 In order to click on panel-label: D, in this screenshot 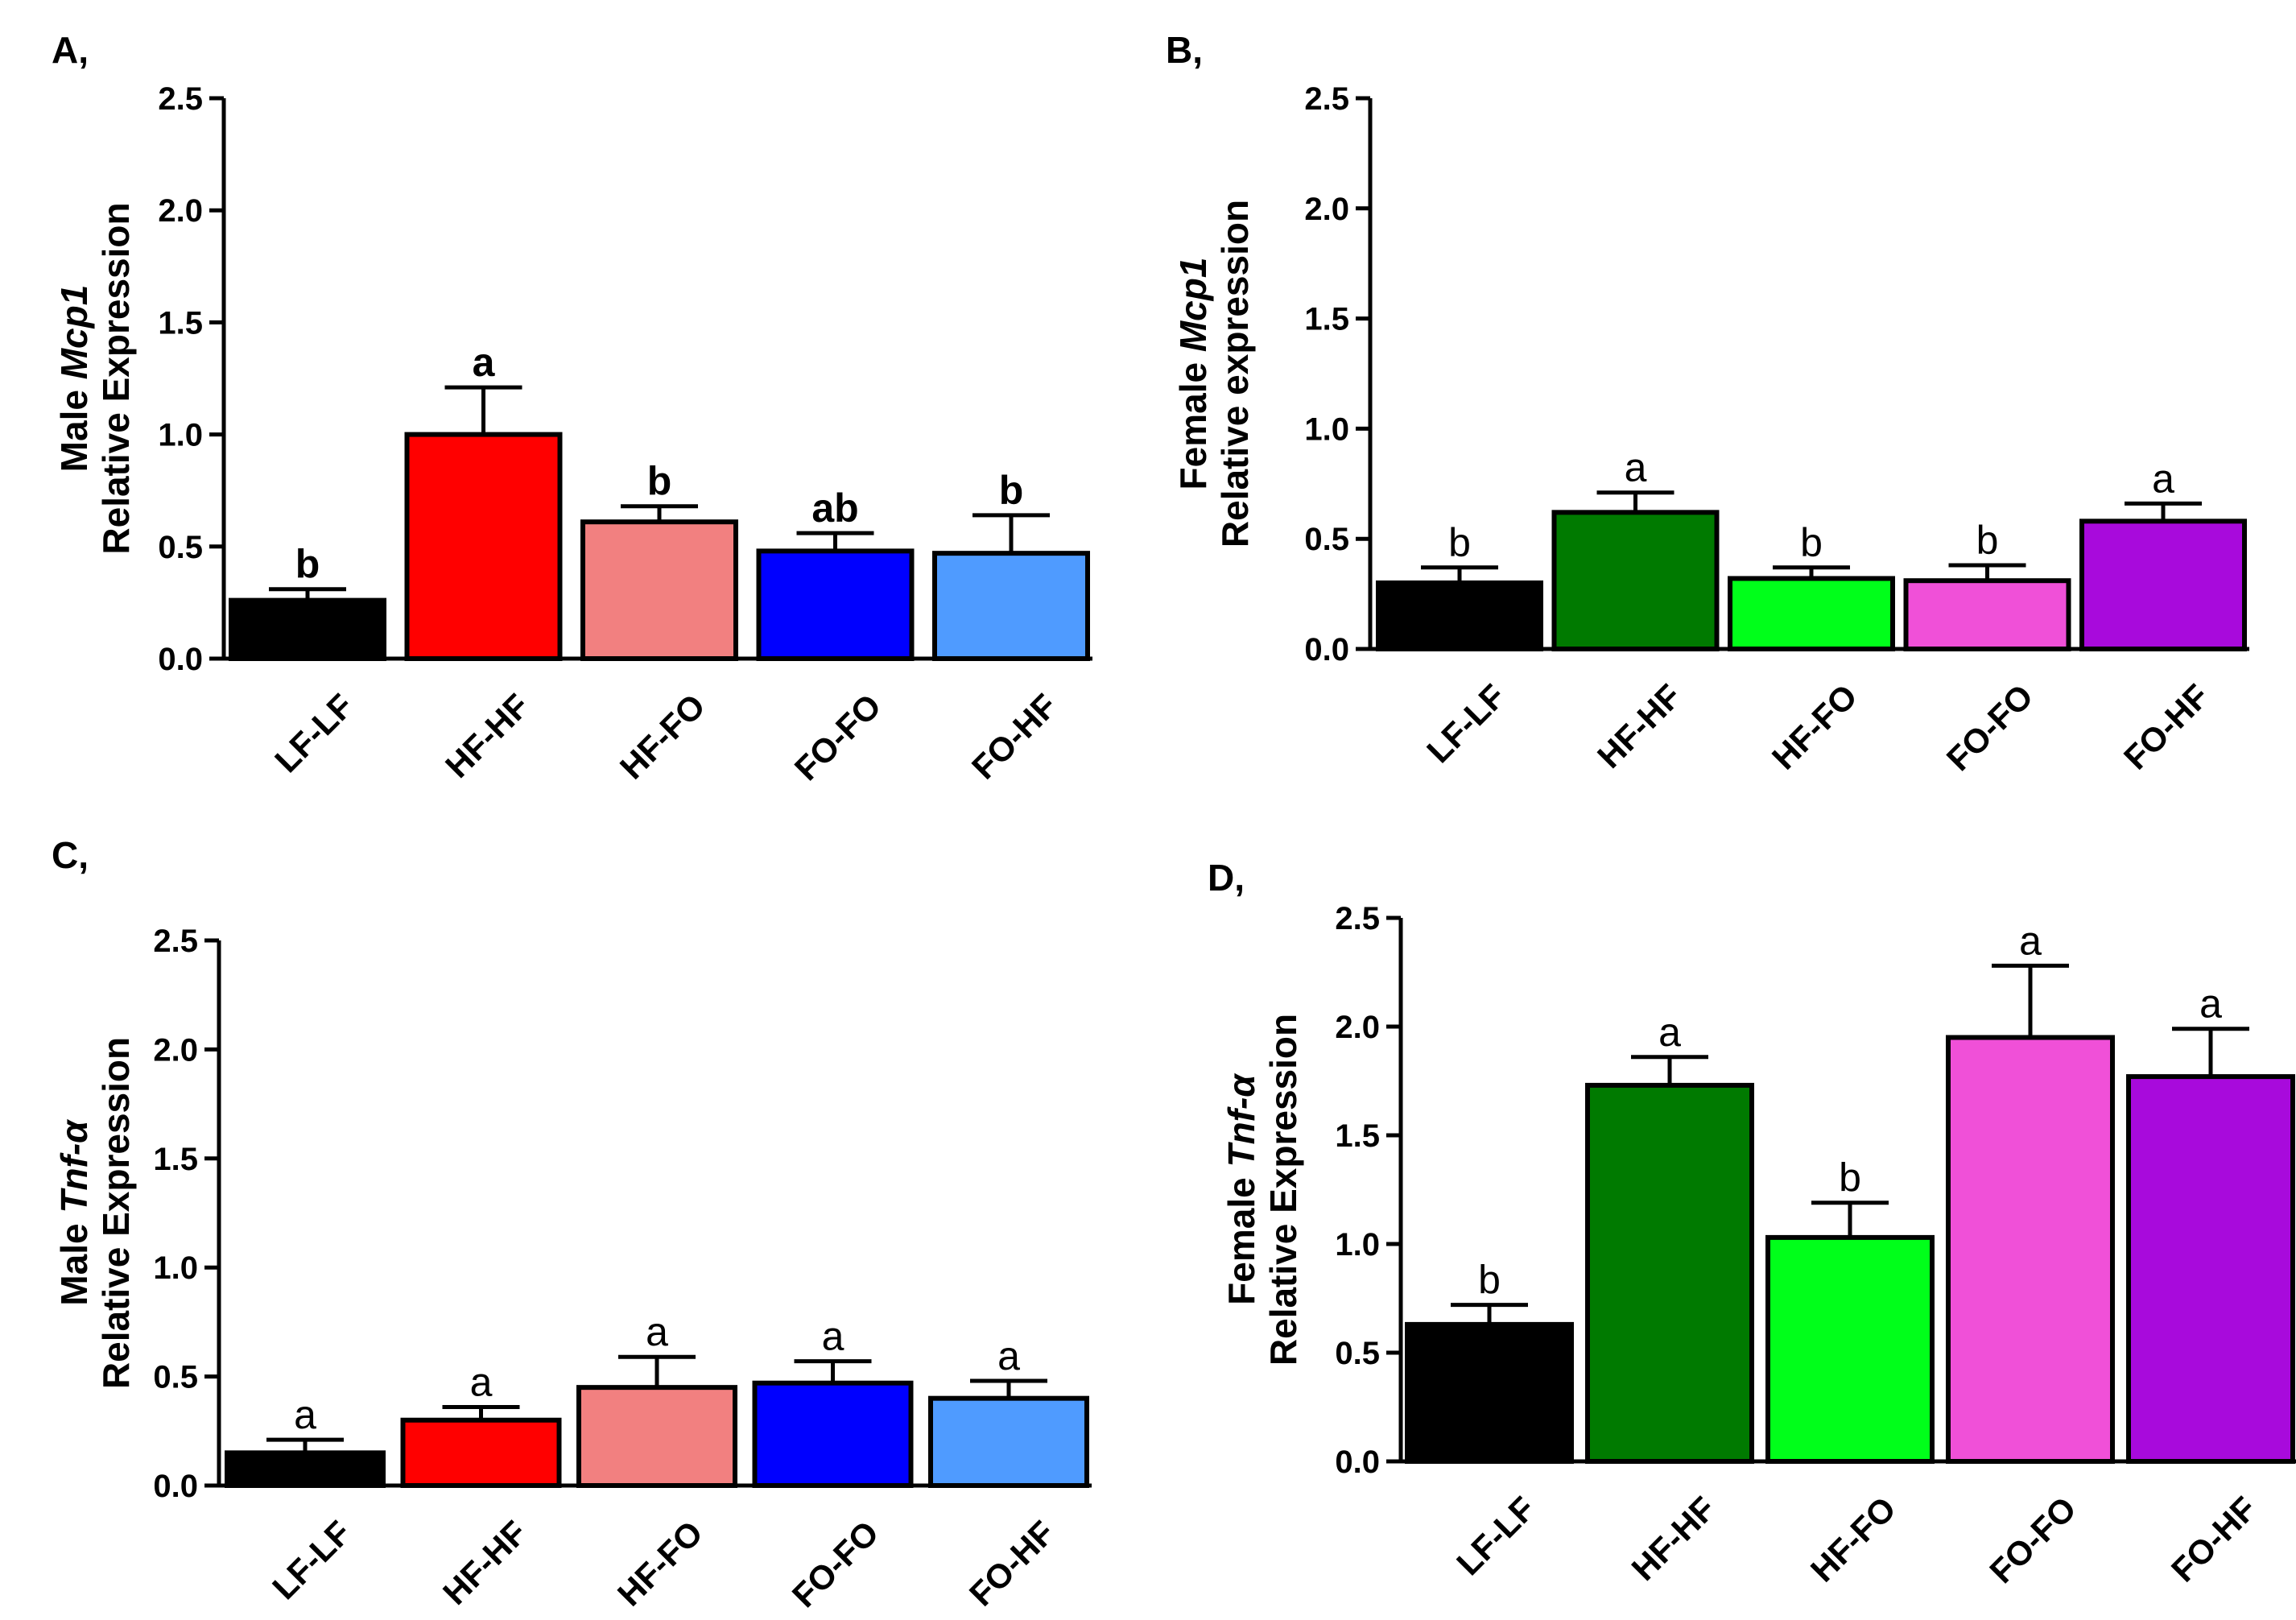, I will do `click(1226, 878)`.